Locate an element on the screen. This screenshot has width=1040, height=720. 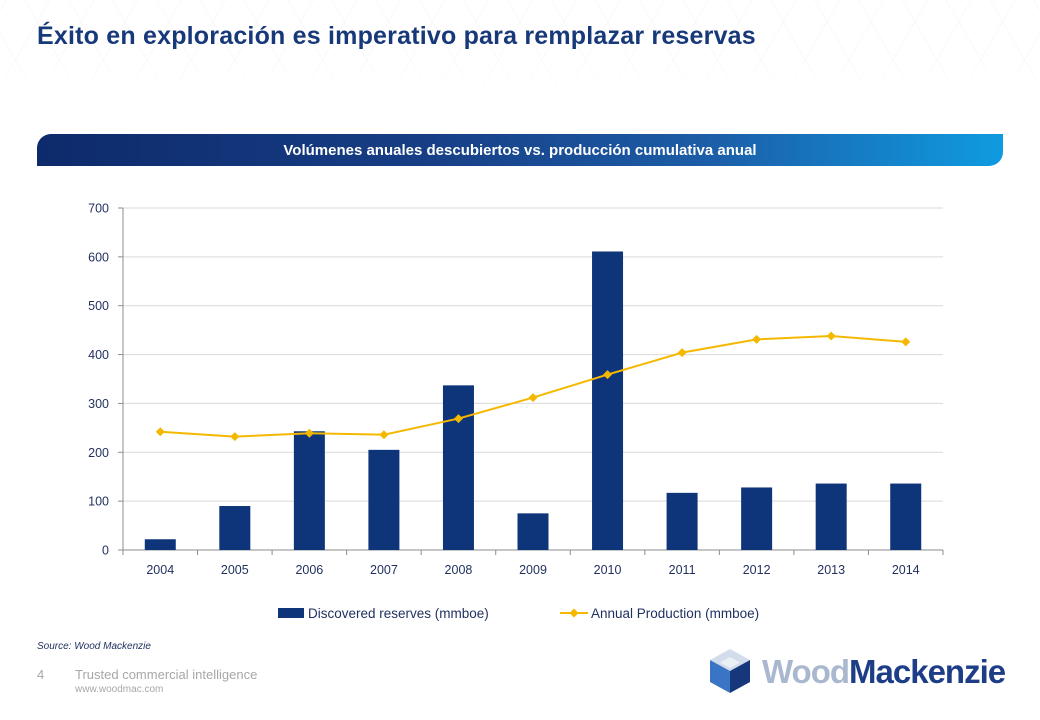
x-tick-label: 2013 is located at coordinates (831, 570).